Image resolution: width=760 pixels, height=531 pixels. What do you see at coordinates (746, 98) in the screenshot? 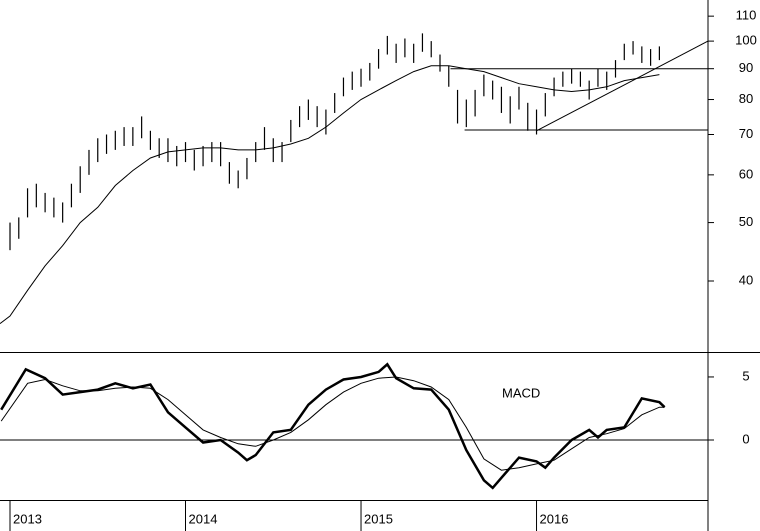
I see `y-tick-label: 80` at bounding box center [746, 98].